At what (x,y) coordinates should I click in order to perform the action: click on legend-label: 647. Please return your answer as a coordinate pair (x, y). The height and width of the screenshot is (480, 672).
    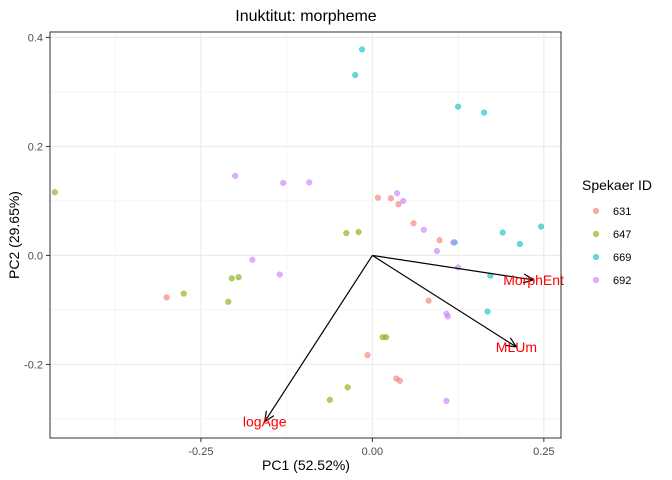
    Looking at the image, I should click on (622, 235).